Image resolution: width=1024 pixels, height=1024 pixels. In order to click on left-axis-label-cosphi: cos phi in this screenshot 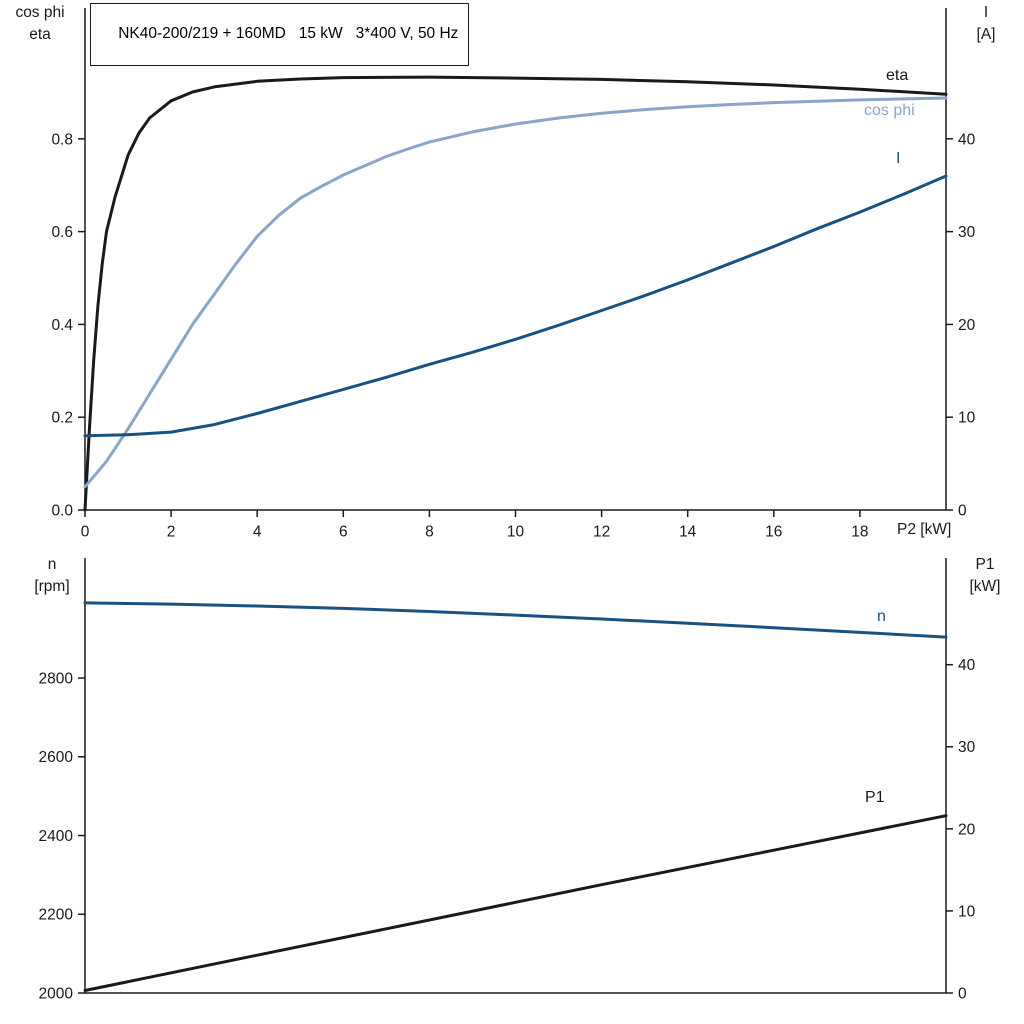, I will do `click(40, 12)`.